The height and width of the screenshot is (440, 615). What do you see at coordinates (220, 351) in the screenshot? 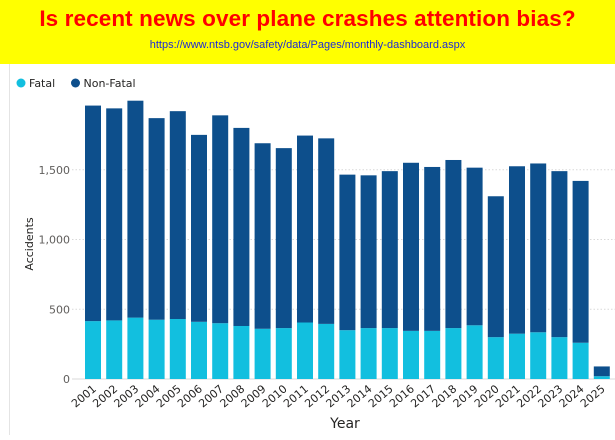
I see `bar-fatal-2007` at bounding box center [220, 351].